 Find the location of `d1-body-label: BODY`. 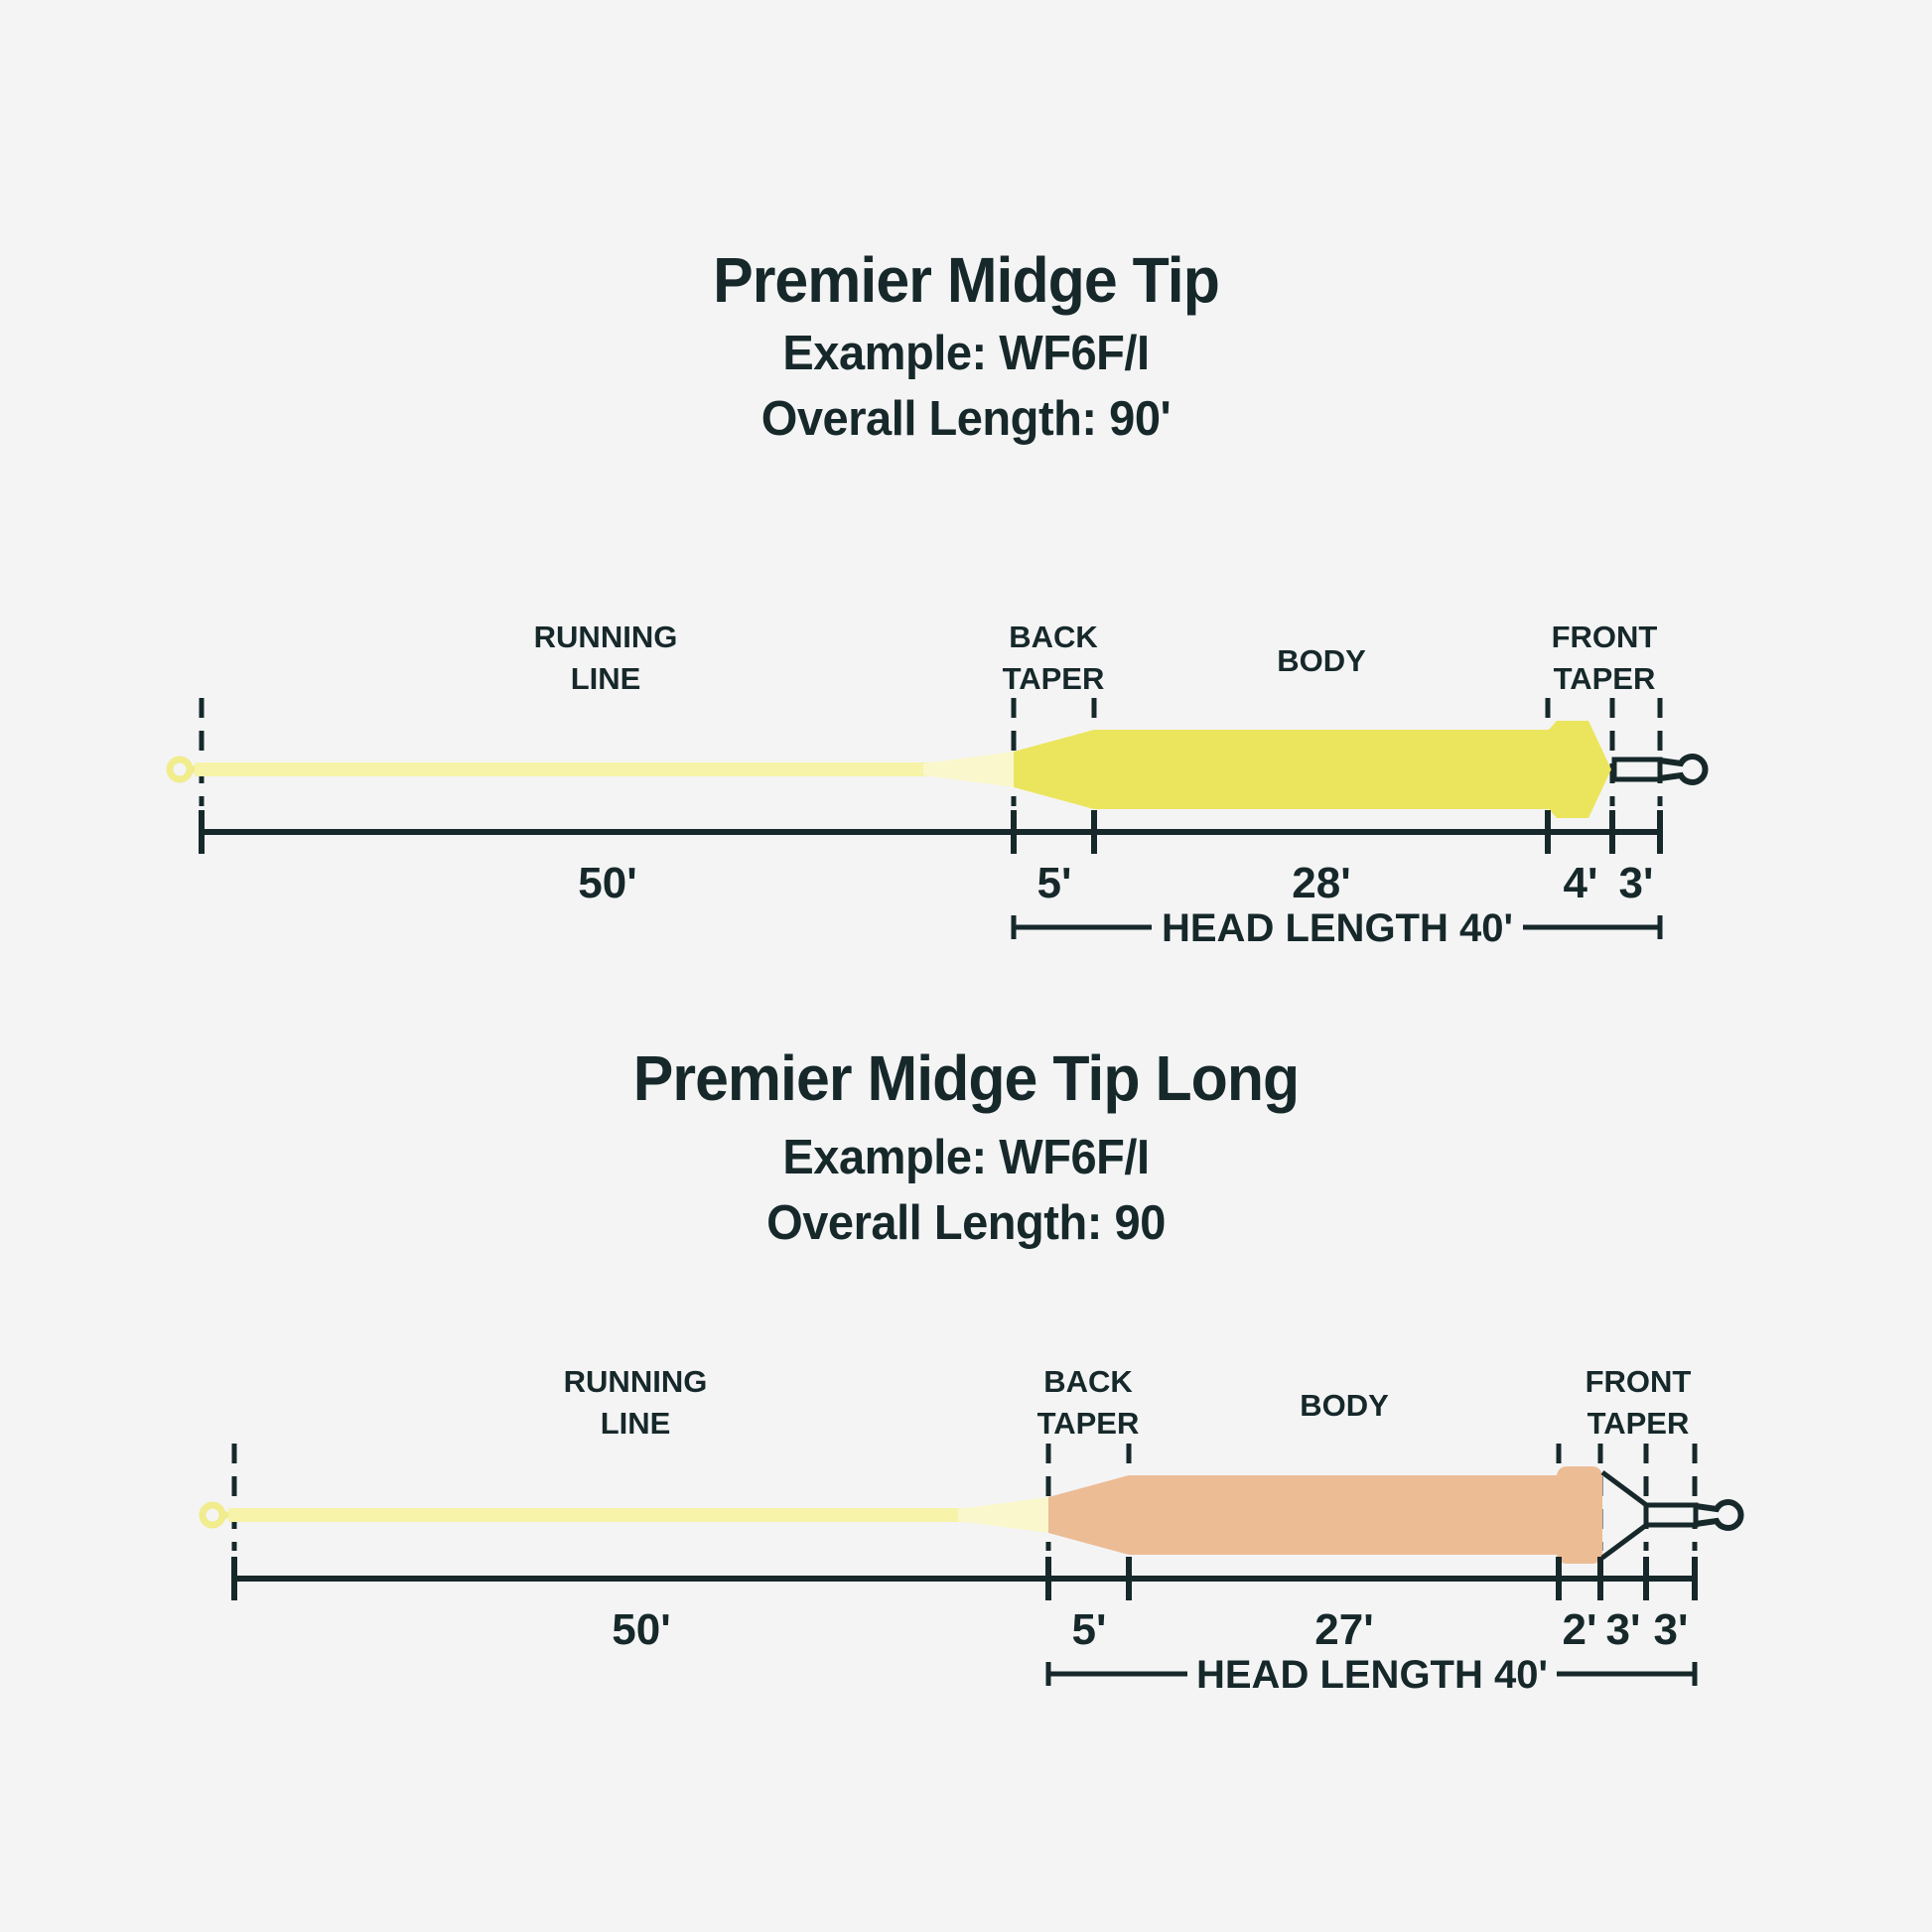

d1-body-label: BODY is located at coordinates (1321, 660).